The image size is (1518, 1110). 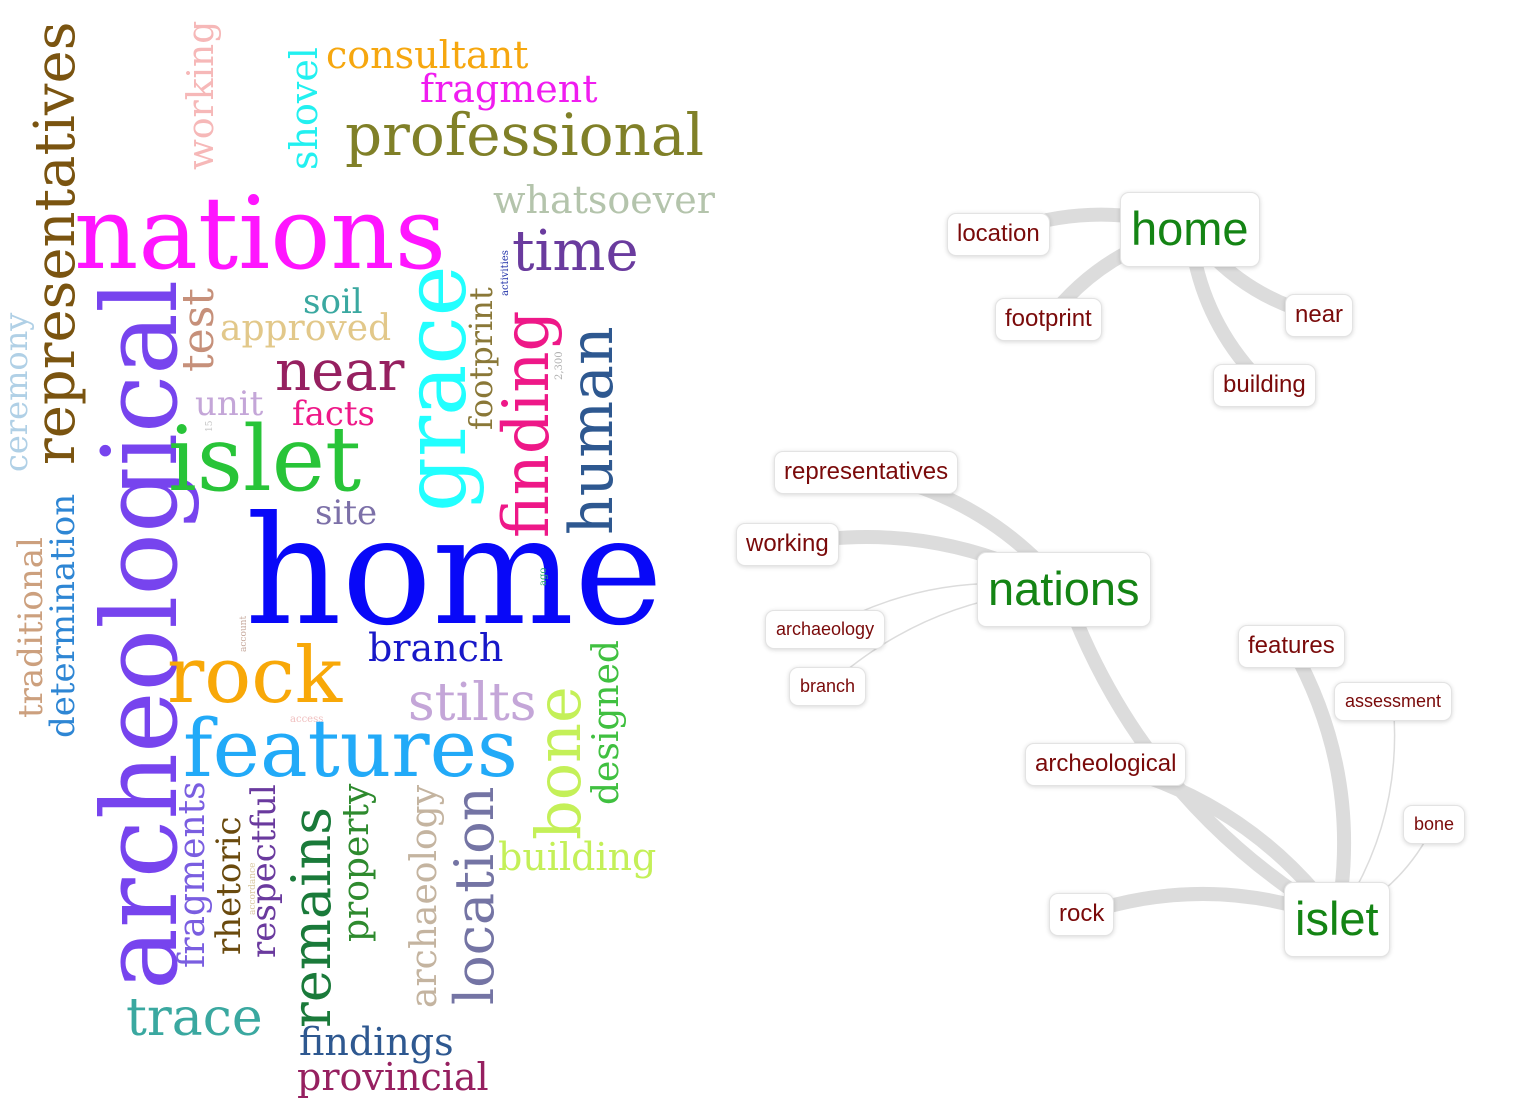 I want to click on node-features: features, so click(x=1291, y=646).